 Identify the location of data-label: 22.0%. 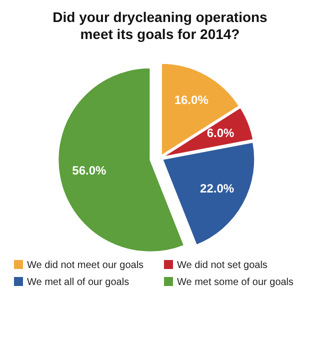
(217, 189).